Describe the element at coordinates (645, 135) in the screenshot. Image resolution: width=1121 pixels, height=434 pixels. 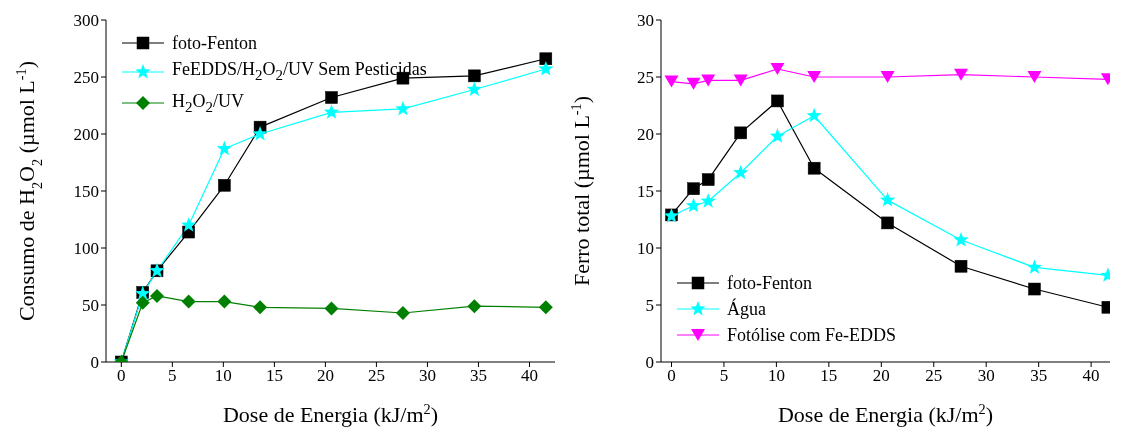
I see `y-tick-label: 20` at that location.